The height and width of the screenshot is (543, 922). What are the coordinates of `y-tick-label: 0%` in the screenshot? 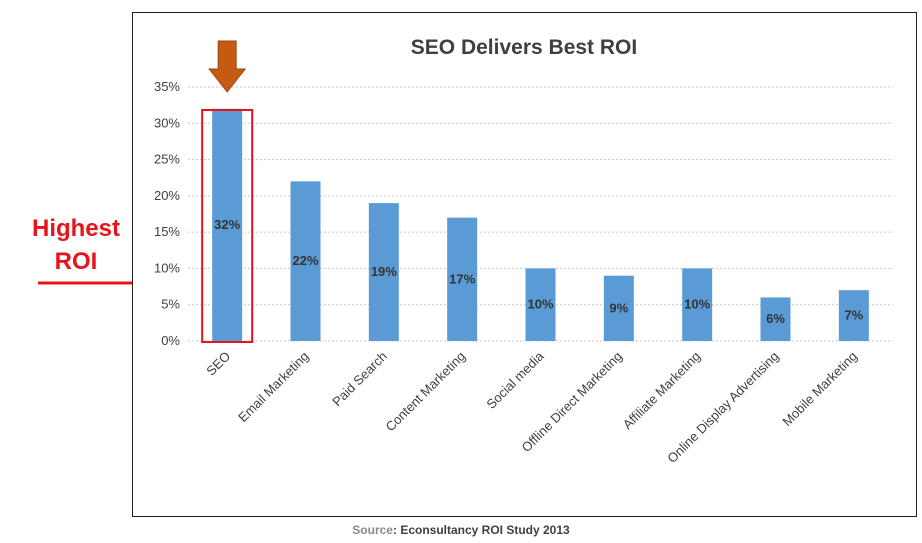 It's located at (170, 340).